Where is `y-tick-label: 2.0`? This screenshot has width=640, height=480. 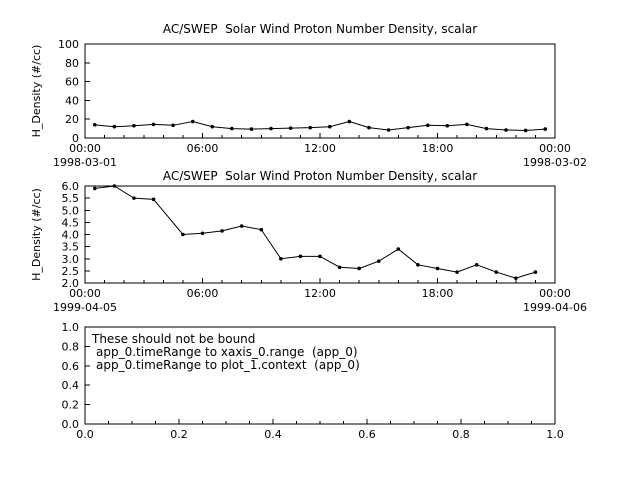 y-tick-label: 2.0 is located at coordinates (71, 283).